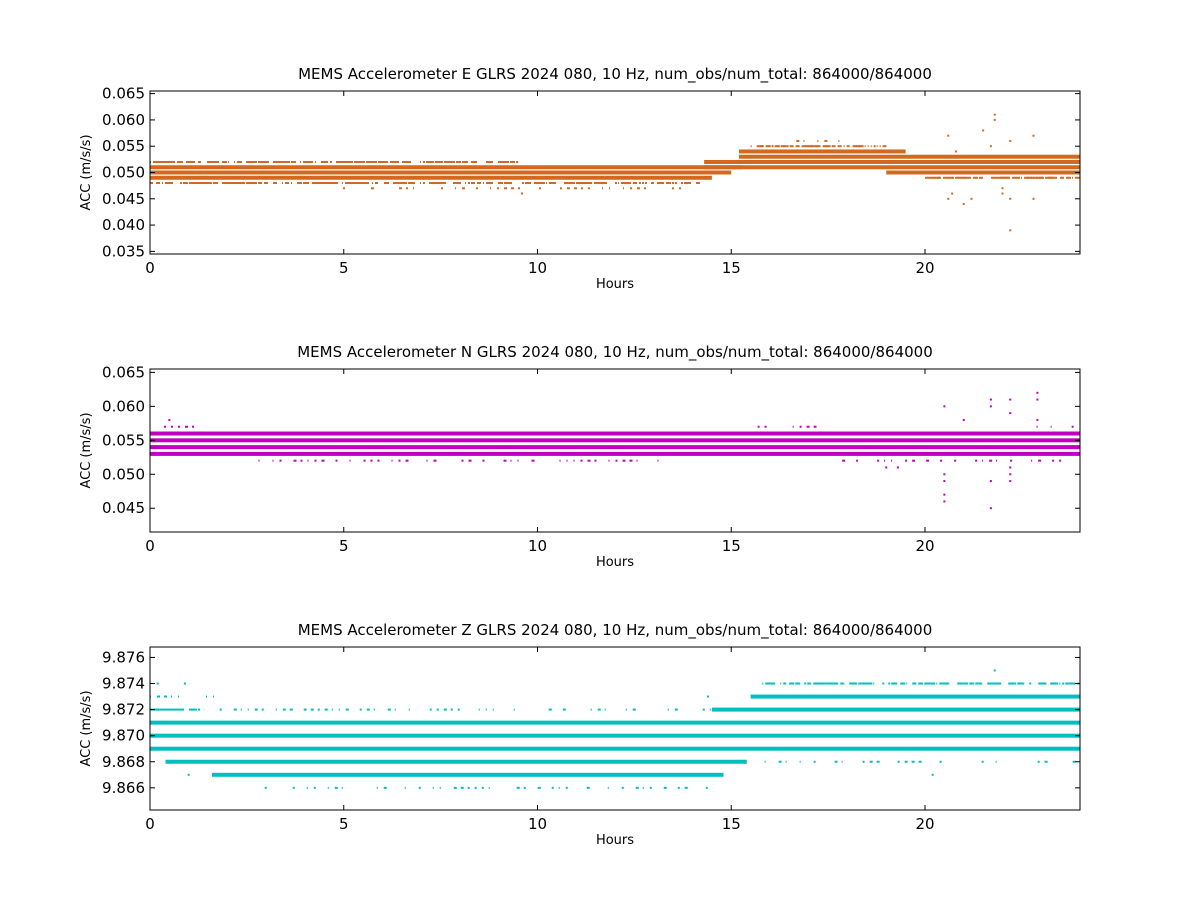 This screenshot has height=900, width=1200. What do you see at coordinates (123, 225) in the screenshot?
I see `y-tick-label-e-1: 0.040` at bounding box center [123, 225].